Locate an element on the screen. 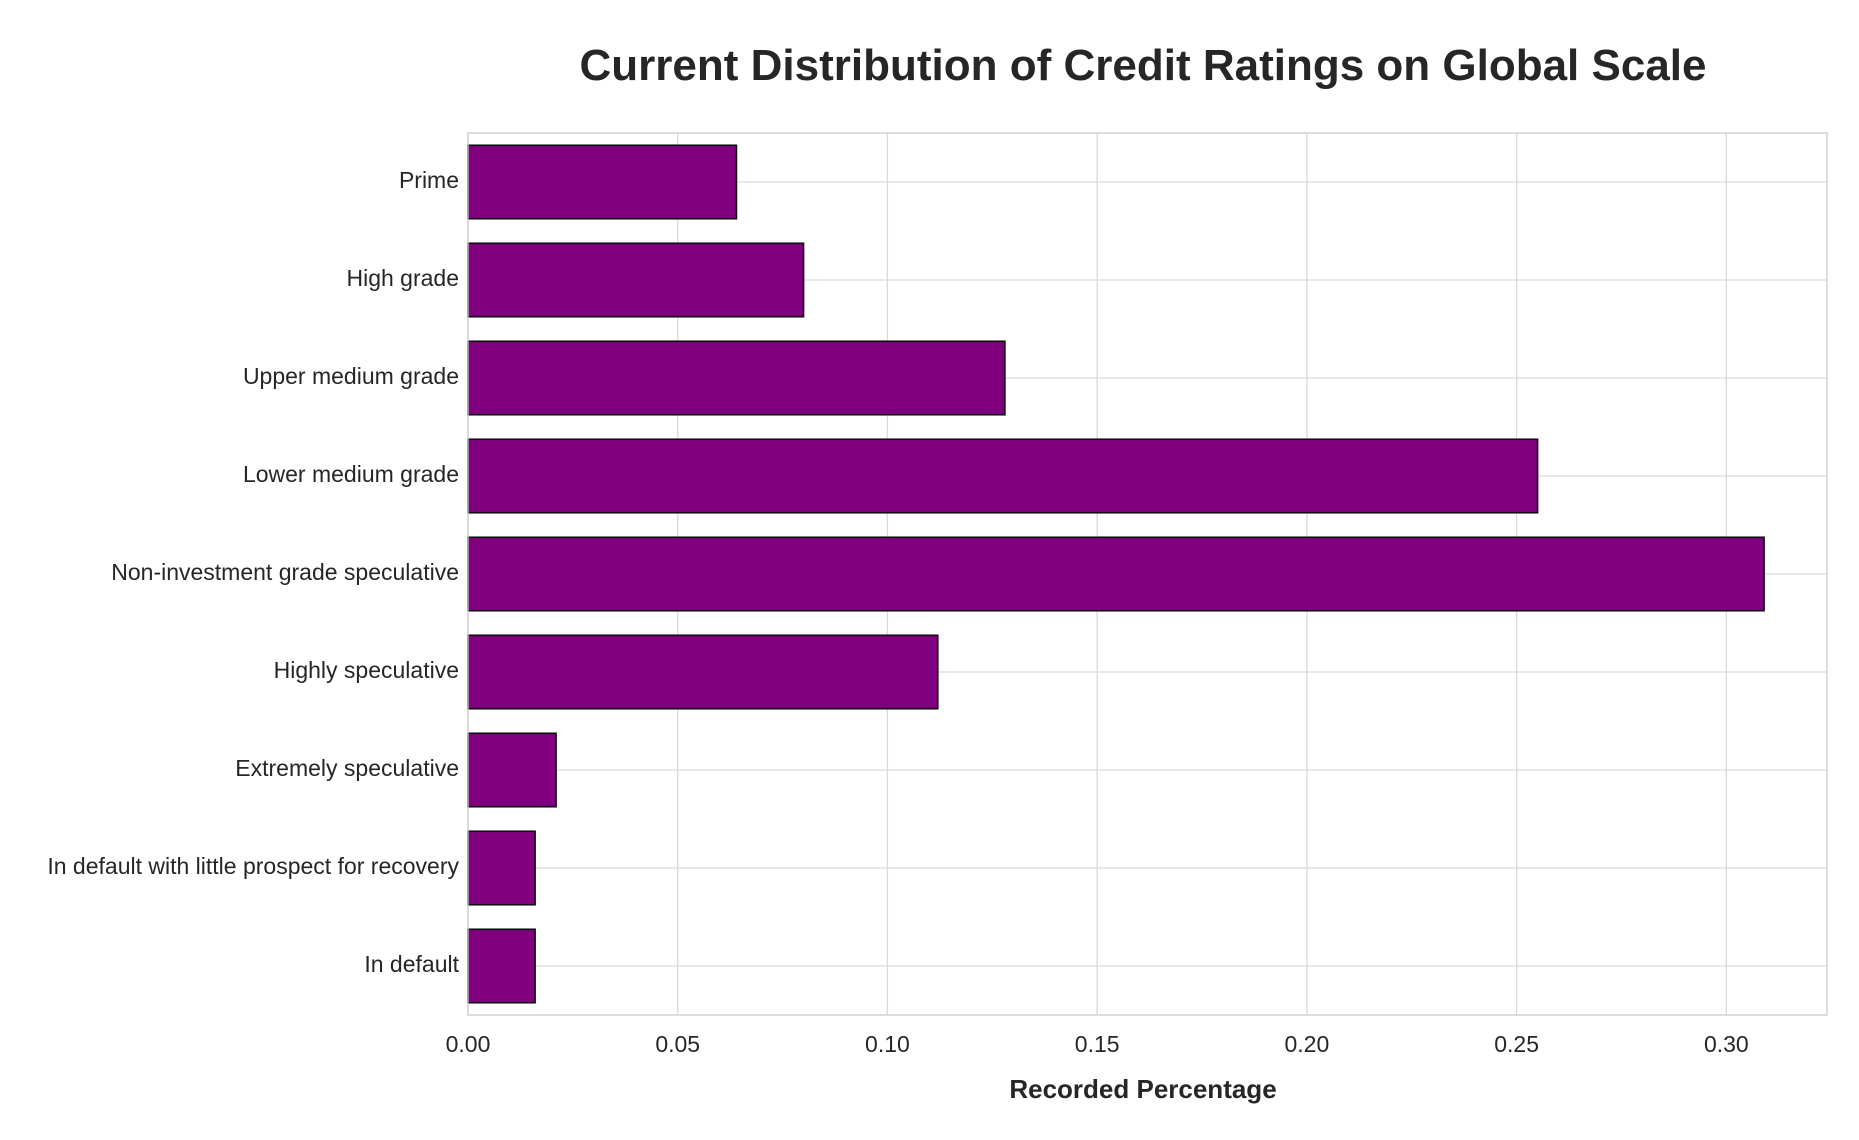 The height and width of the screenshot is (1140, 1859). x-tick-label: 0.00 is located at coordinates (468, 1044).